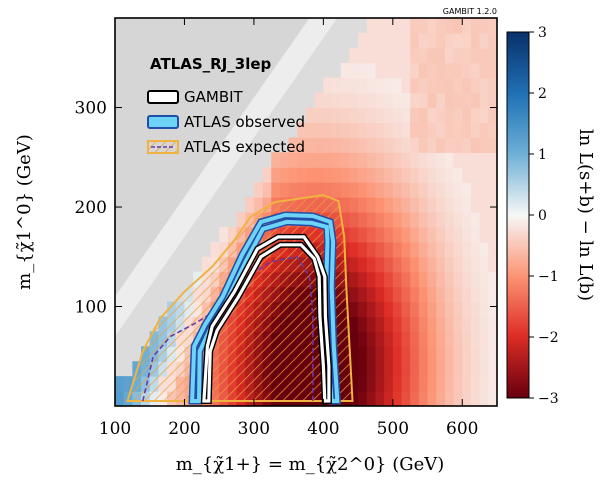  Describe the element at coordinates (542, 216) in the screenshot. I see `colorbar-tick-label: 0` at that location.